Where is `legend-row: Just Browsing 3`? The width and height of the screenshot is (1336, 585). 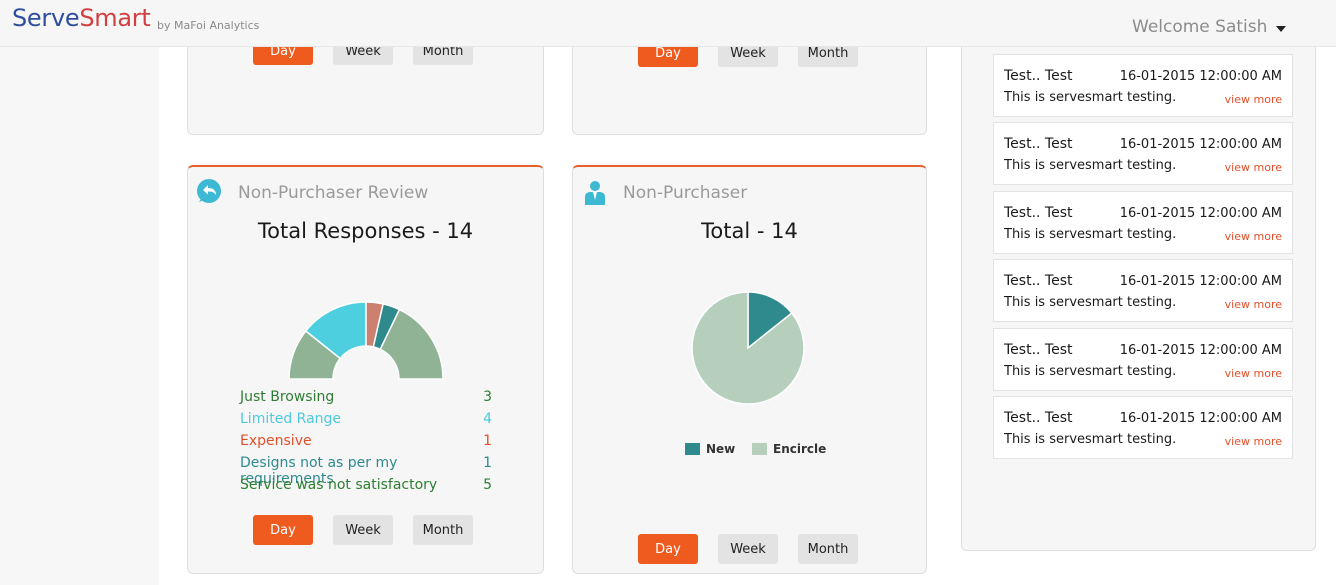 legend-row: Just Browsing 3 is located at coordinates (366, 400).